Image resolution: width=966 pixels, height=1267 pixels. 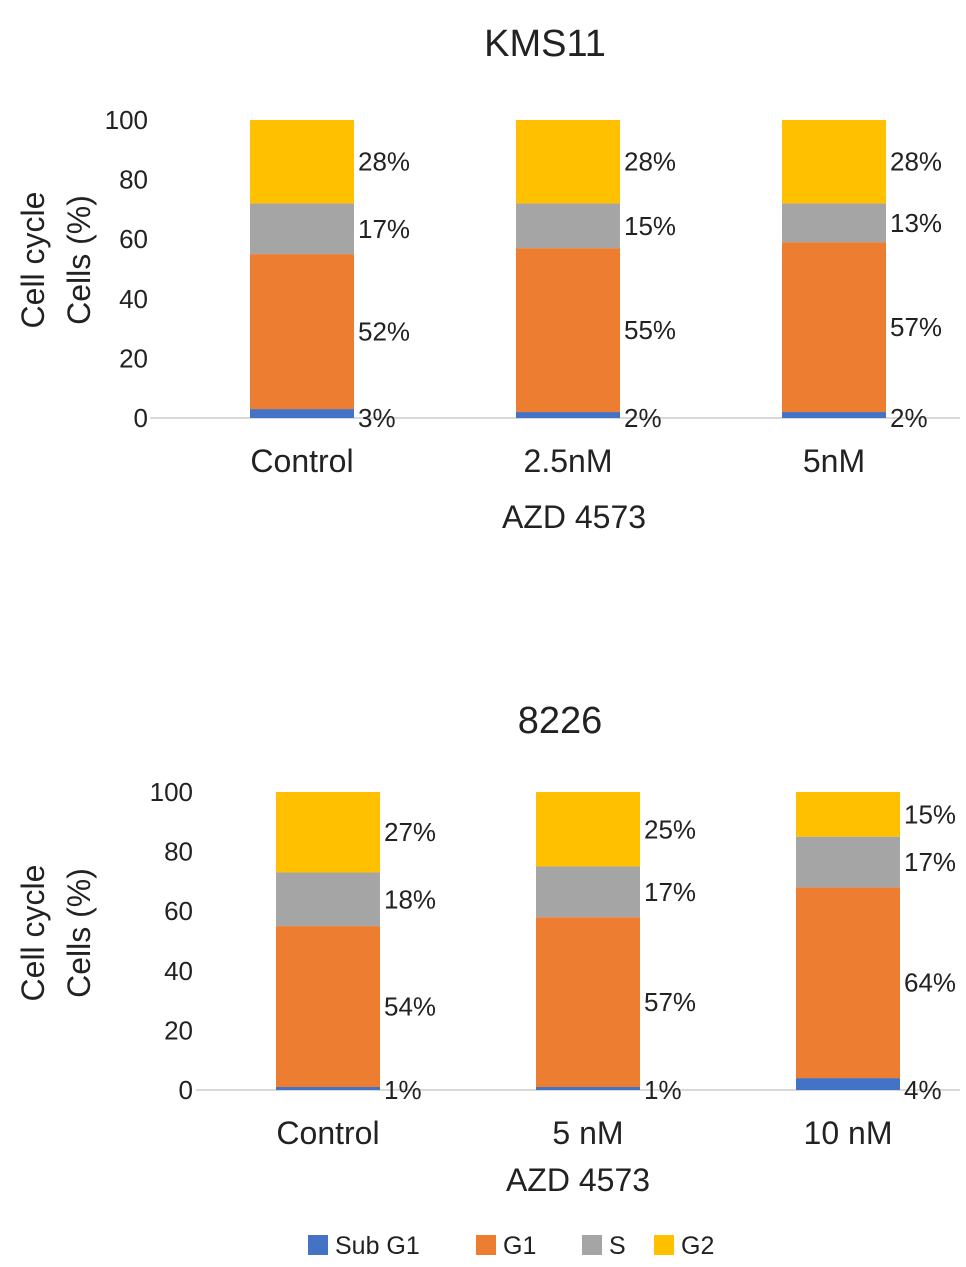 What do you see at coordinates (916, 223) in the screenshot?
I see `data-label: 13%` at bounding box center [916, 223].